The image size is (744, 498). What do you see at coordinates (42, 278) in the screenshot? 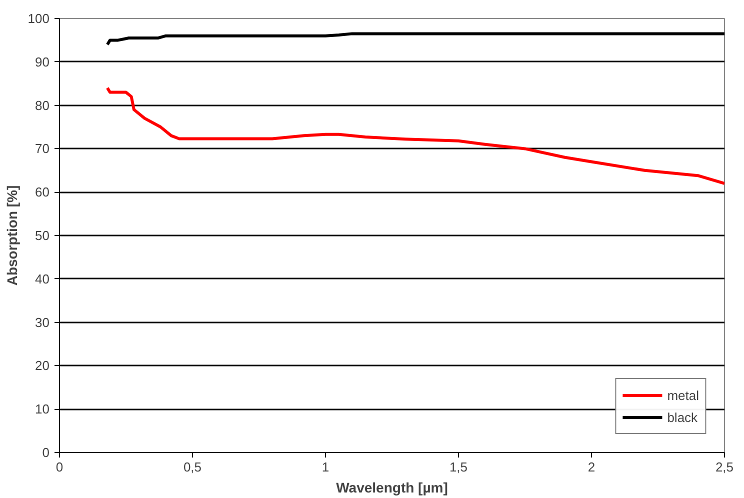
I see `y-tick-label: 40` at bounding box center [42, 278].